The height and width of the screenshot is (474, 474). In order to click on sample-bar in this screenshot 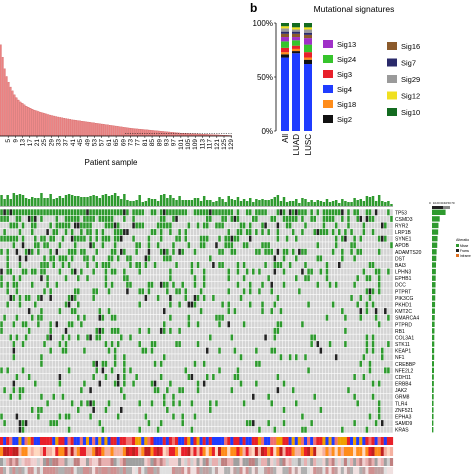, I will do `click(36, 123)`.